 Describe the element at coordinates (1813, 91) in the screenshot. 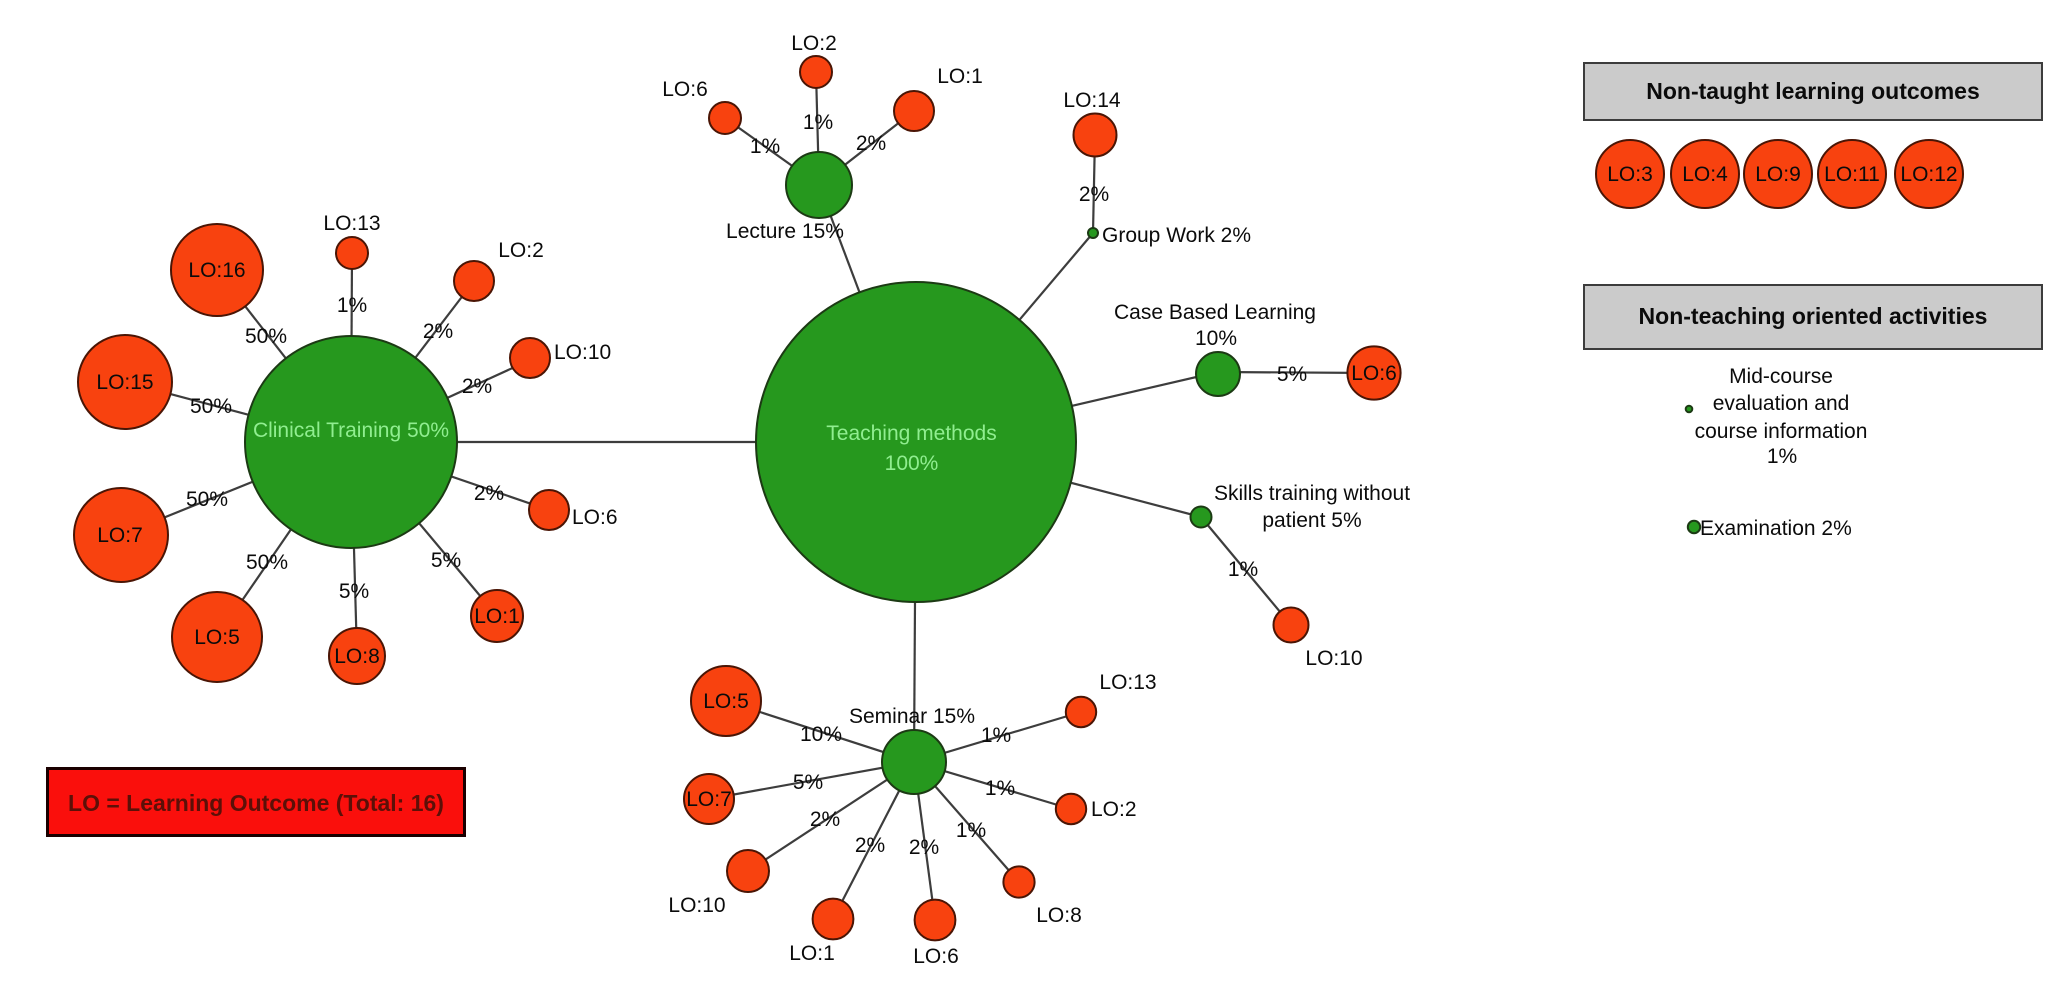

I see `svg-text: Non-taught learning outcomes` at that location.